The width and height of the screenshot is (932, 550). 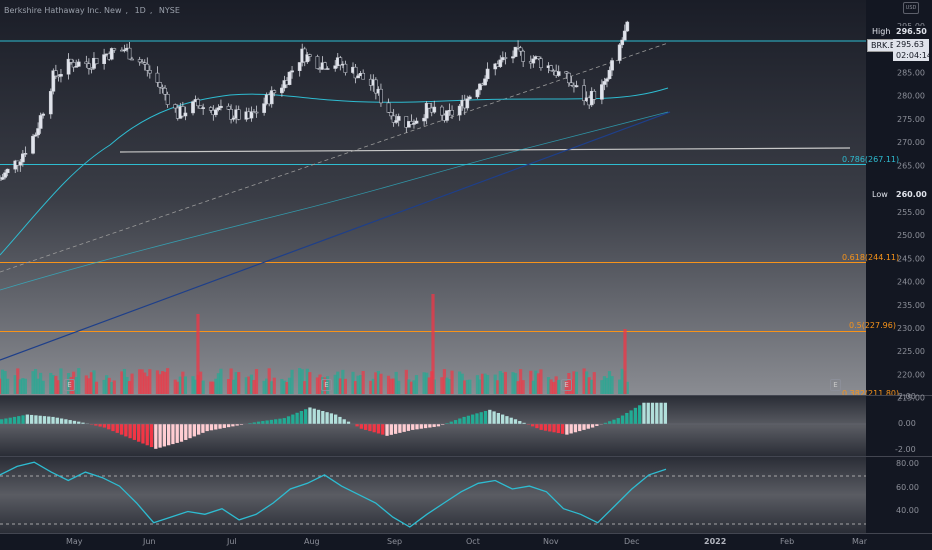 What do you see at coordinates (485, 150) in the screenshot?
I see `support-trendline` at bounding box center [485, 150].